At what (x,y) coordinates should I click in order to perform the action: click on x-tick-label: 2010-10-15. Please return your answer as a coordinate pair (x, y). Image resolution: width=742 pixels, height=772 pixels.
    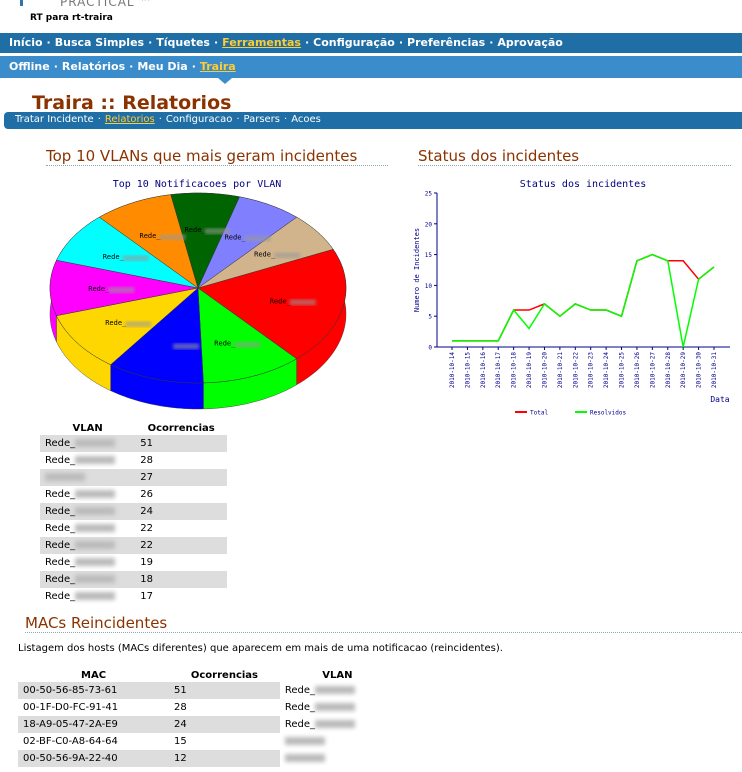
    Looking at the image, I should click on (467, 370).